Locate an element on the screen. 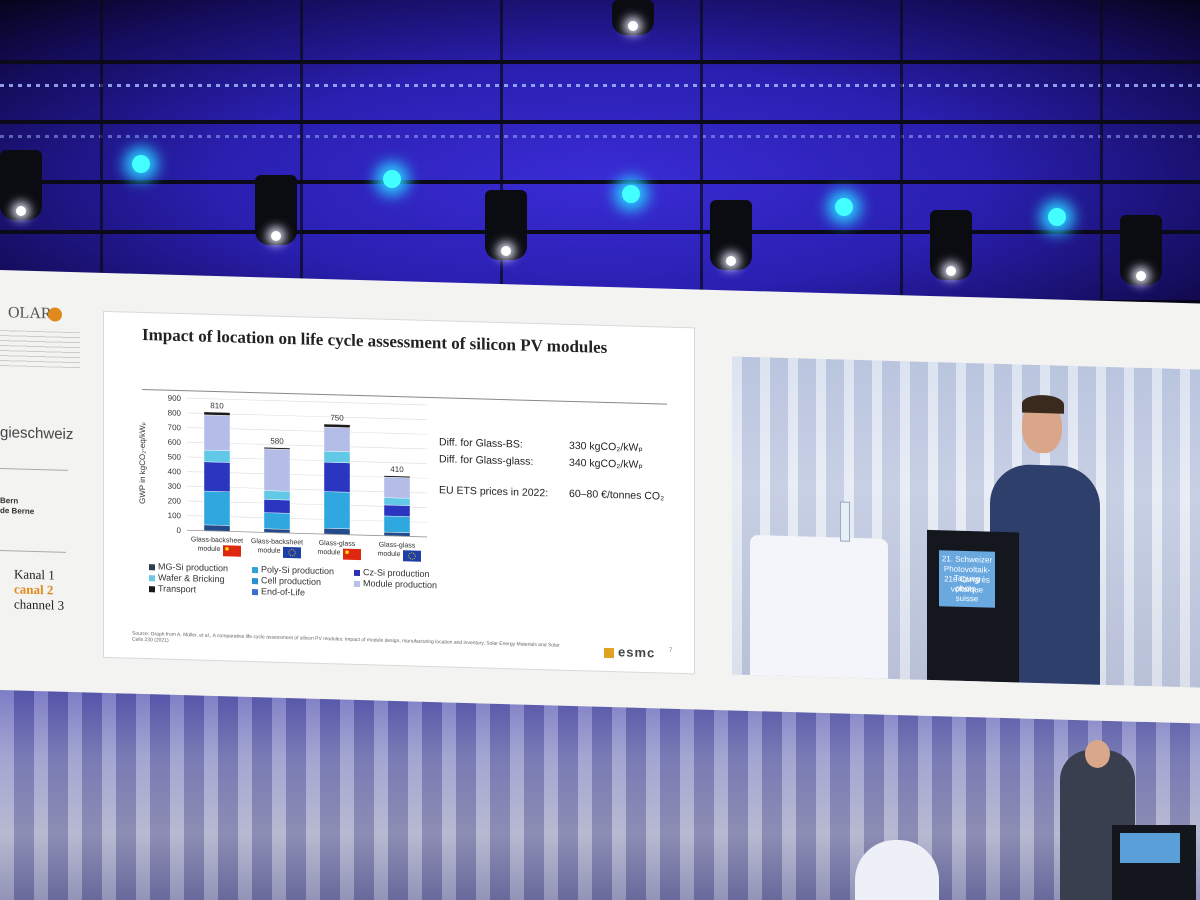 This screenshot has width=1200, height=900. page-number: 7 is located at coordinates (671, 650).